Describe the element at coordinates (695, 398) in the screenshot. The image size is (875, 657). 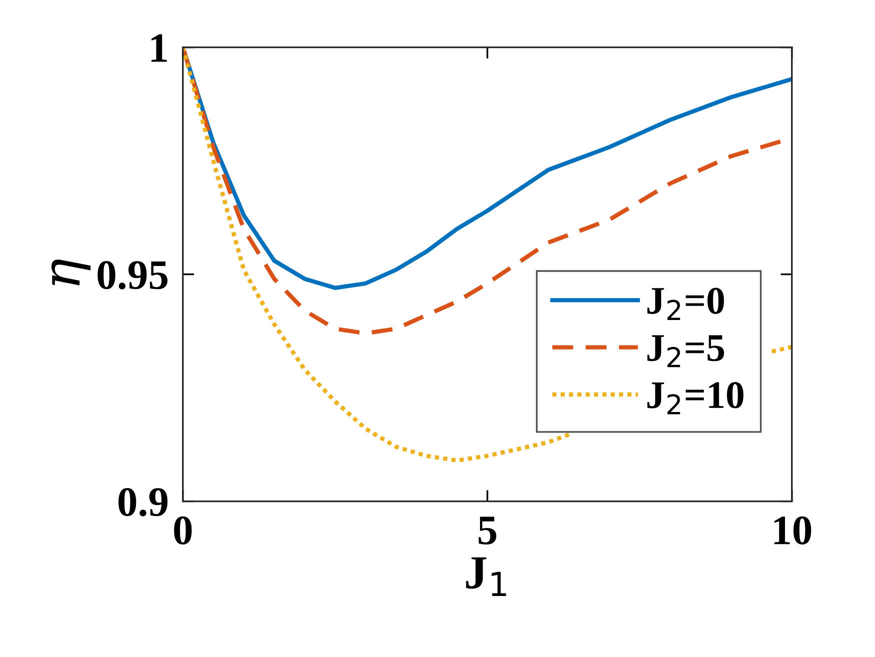
I see `legend-label: J$_{2}$=10` at that location.